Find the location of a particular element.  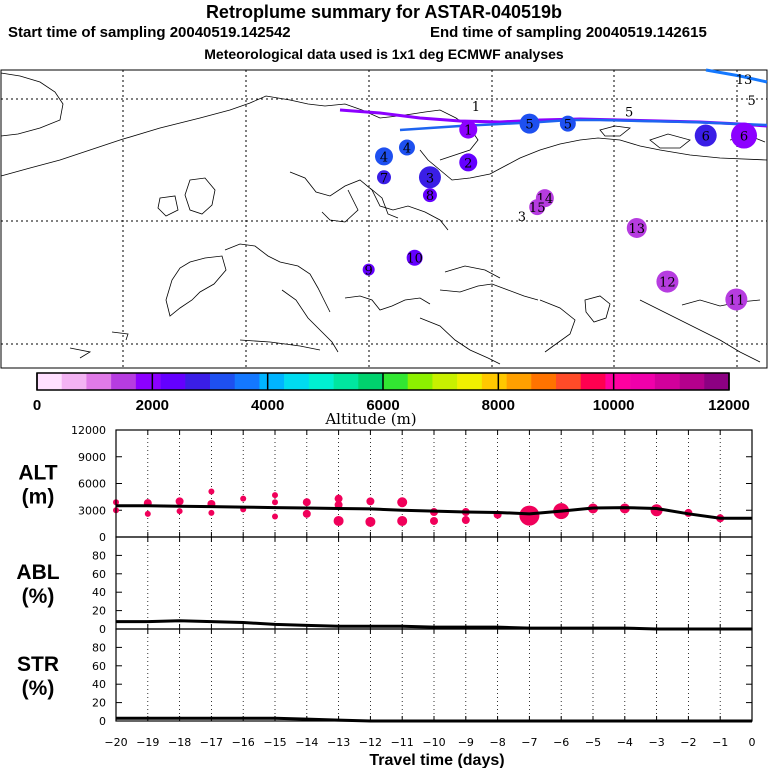

y-tick-label: 80 is located at coordinates (99, 555).